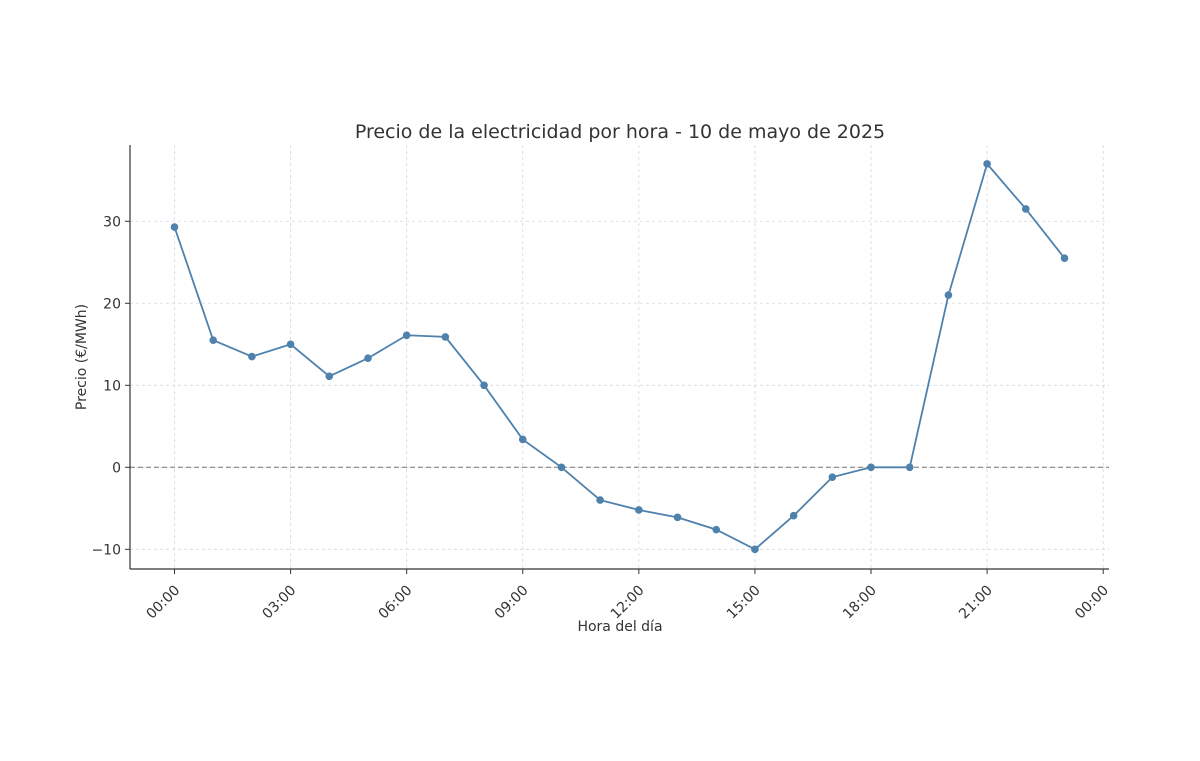 The height and width of the screenshot is (761, 1200). What do you see at coordinates (512, 603) in the screenshot?
I see `x-tick-label: 09:00` at bounding box center [512, 603].